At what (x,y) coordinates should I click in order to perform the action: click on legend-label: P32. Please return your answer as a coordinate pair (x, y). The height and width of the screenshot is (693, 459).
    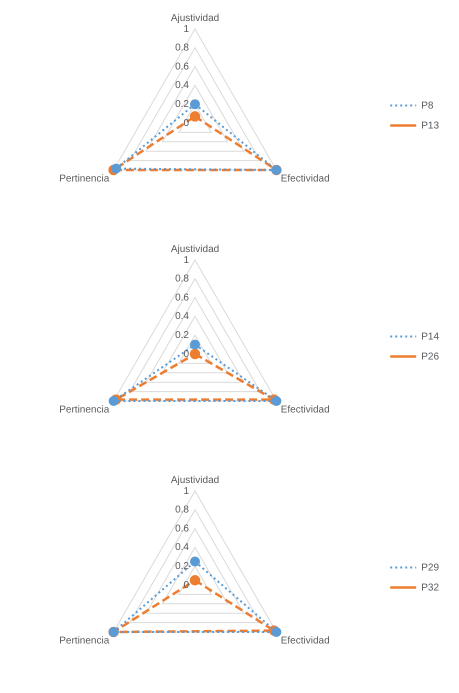
    Looking at the image, I should click on (430, 588).